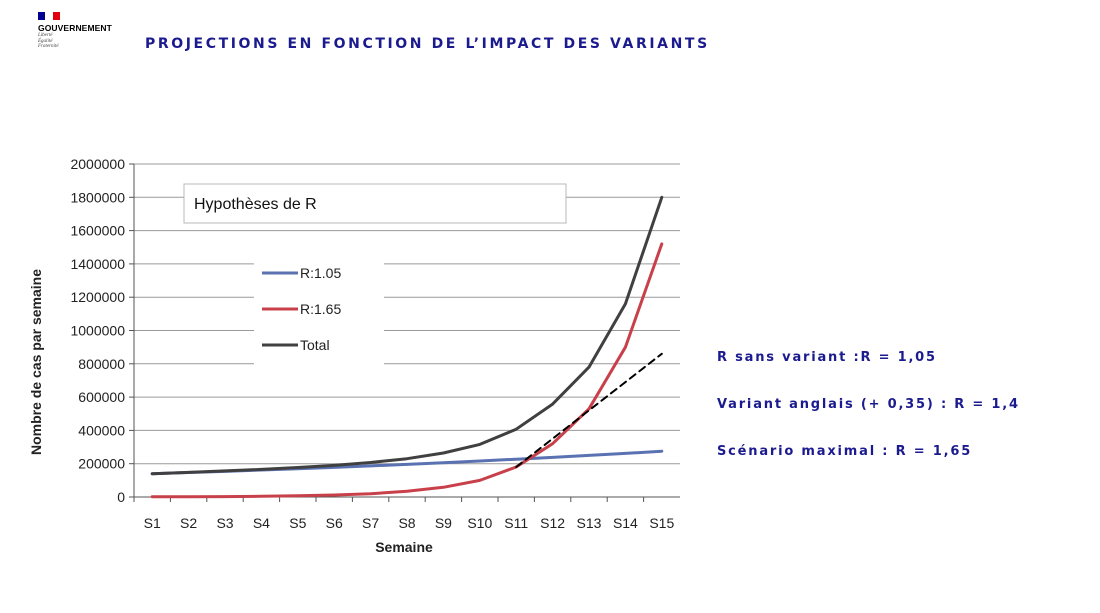 The width and height of the screenshot is (1100, 613). I want to click on y-tick-label: 1000000, so click(97, 331).